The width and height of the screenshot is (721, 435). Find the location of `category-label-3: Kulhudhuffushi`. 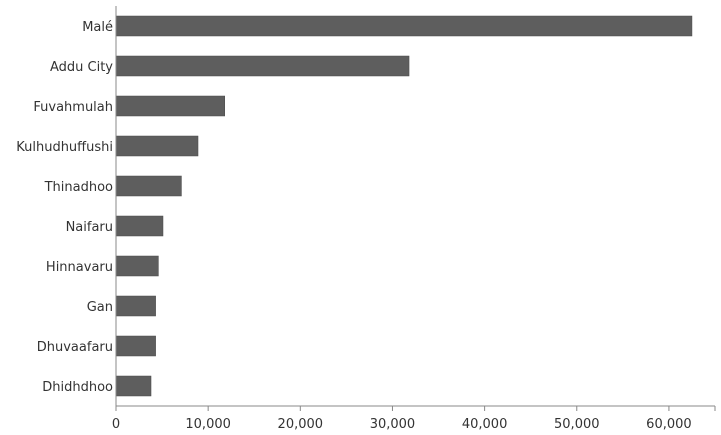

category-label-3: Kulhudhuffushi is located at coordinates (64, 147).